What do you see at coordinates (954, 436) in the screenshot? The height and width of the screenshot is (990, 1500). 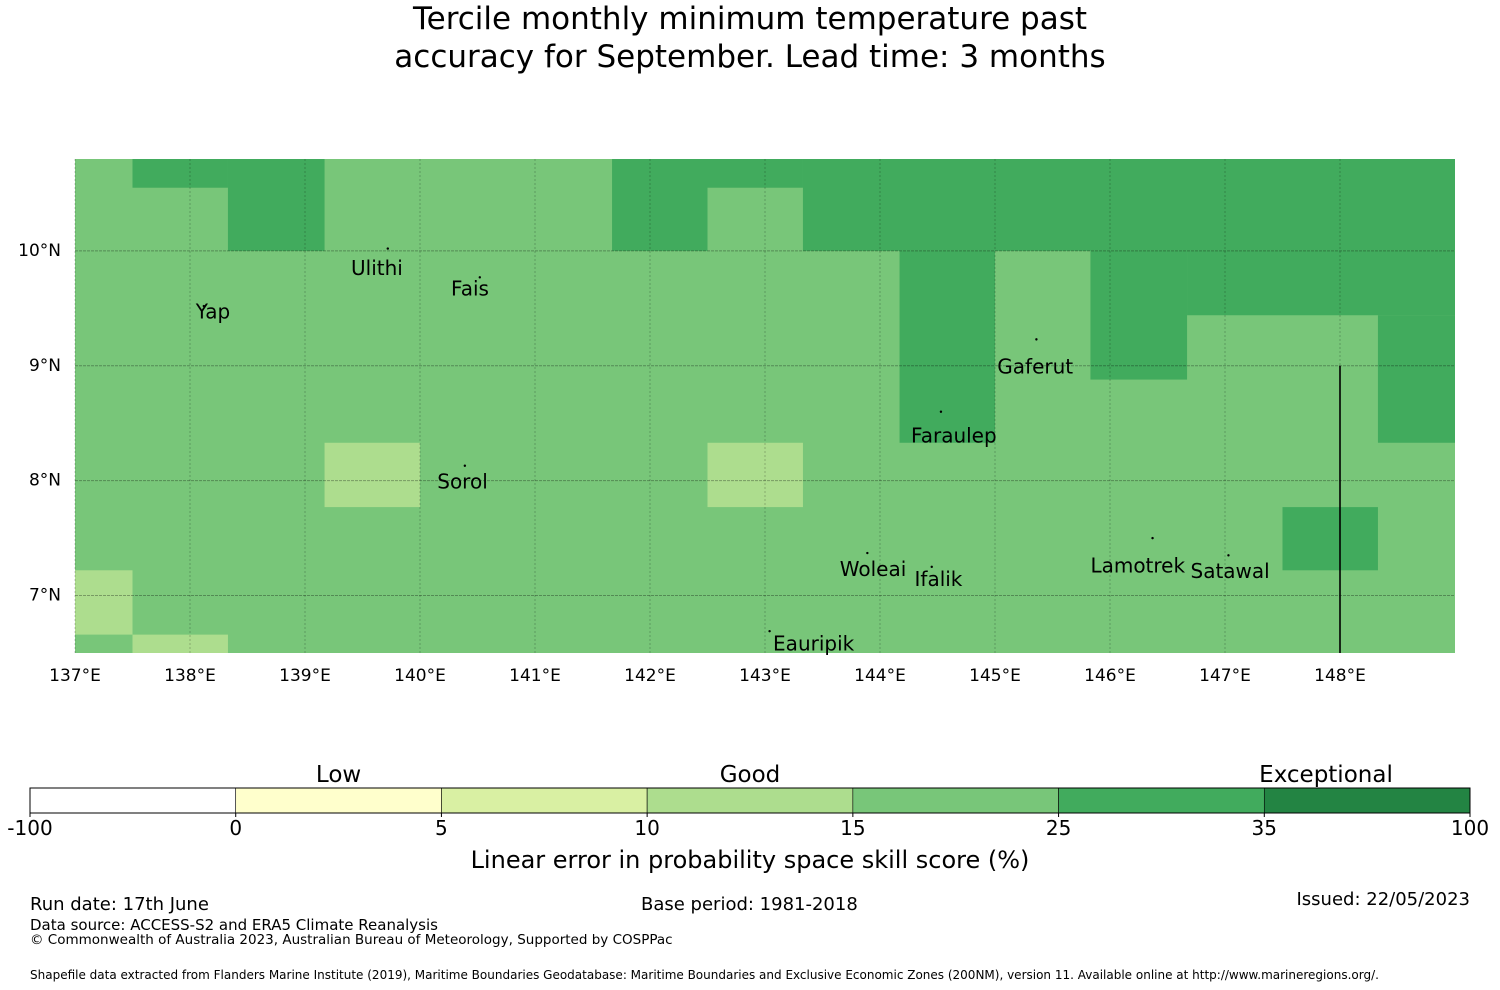 I see `island-label: Faraulep` at bounding box center [954, 436].